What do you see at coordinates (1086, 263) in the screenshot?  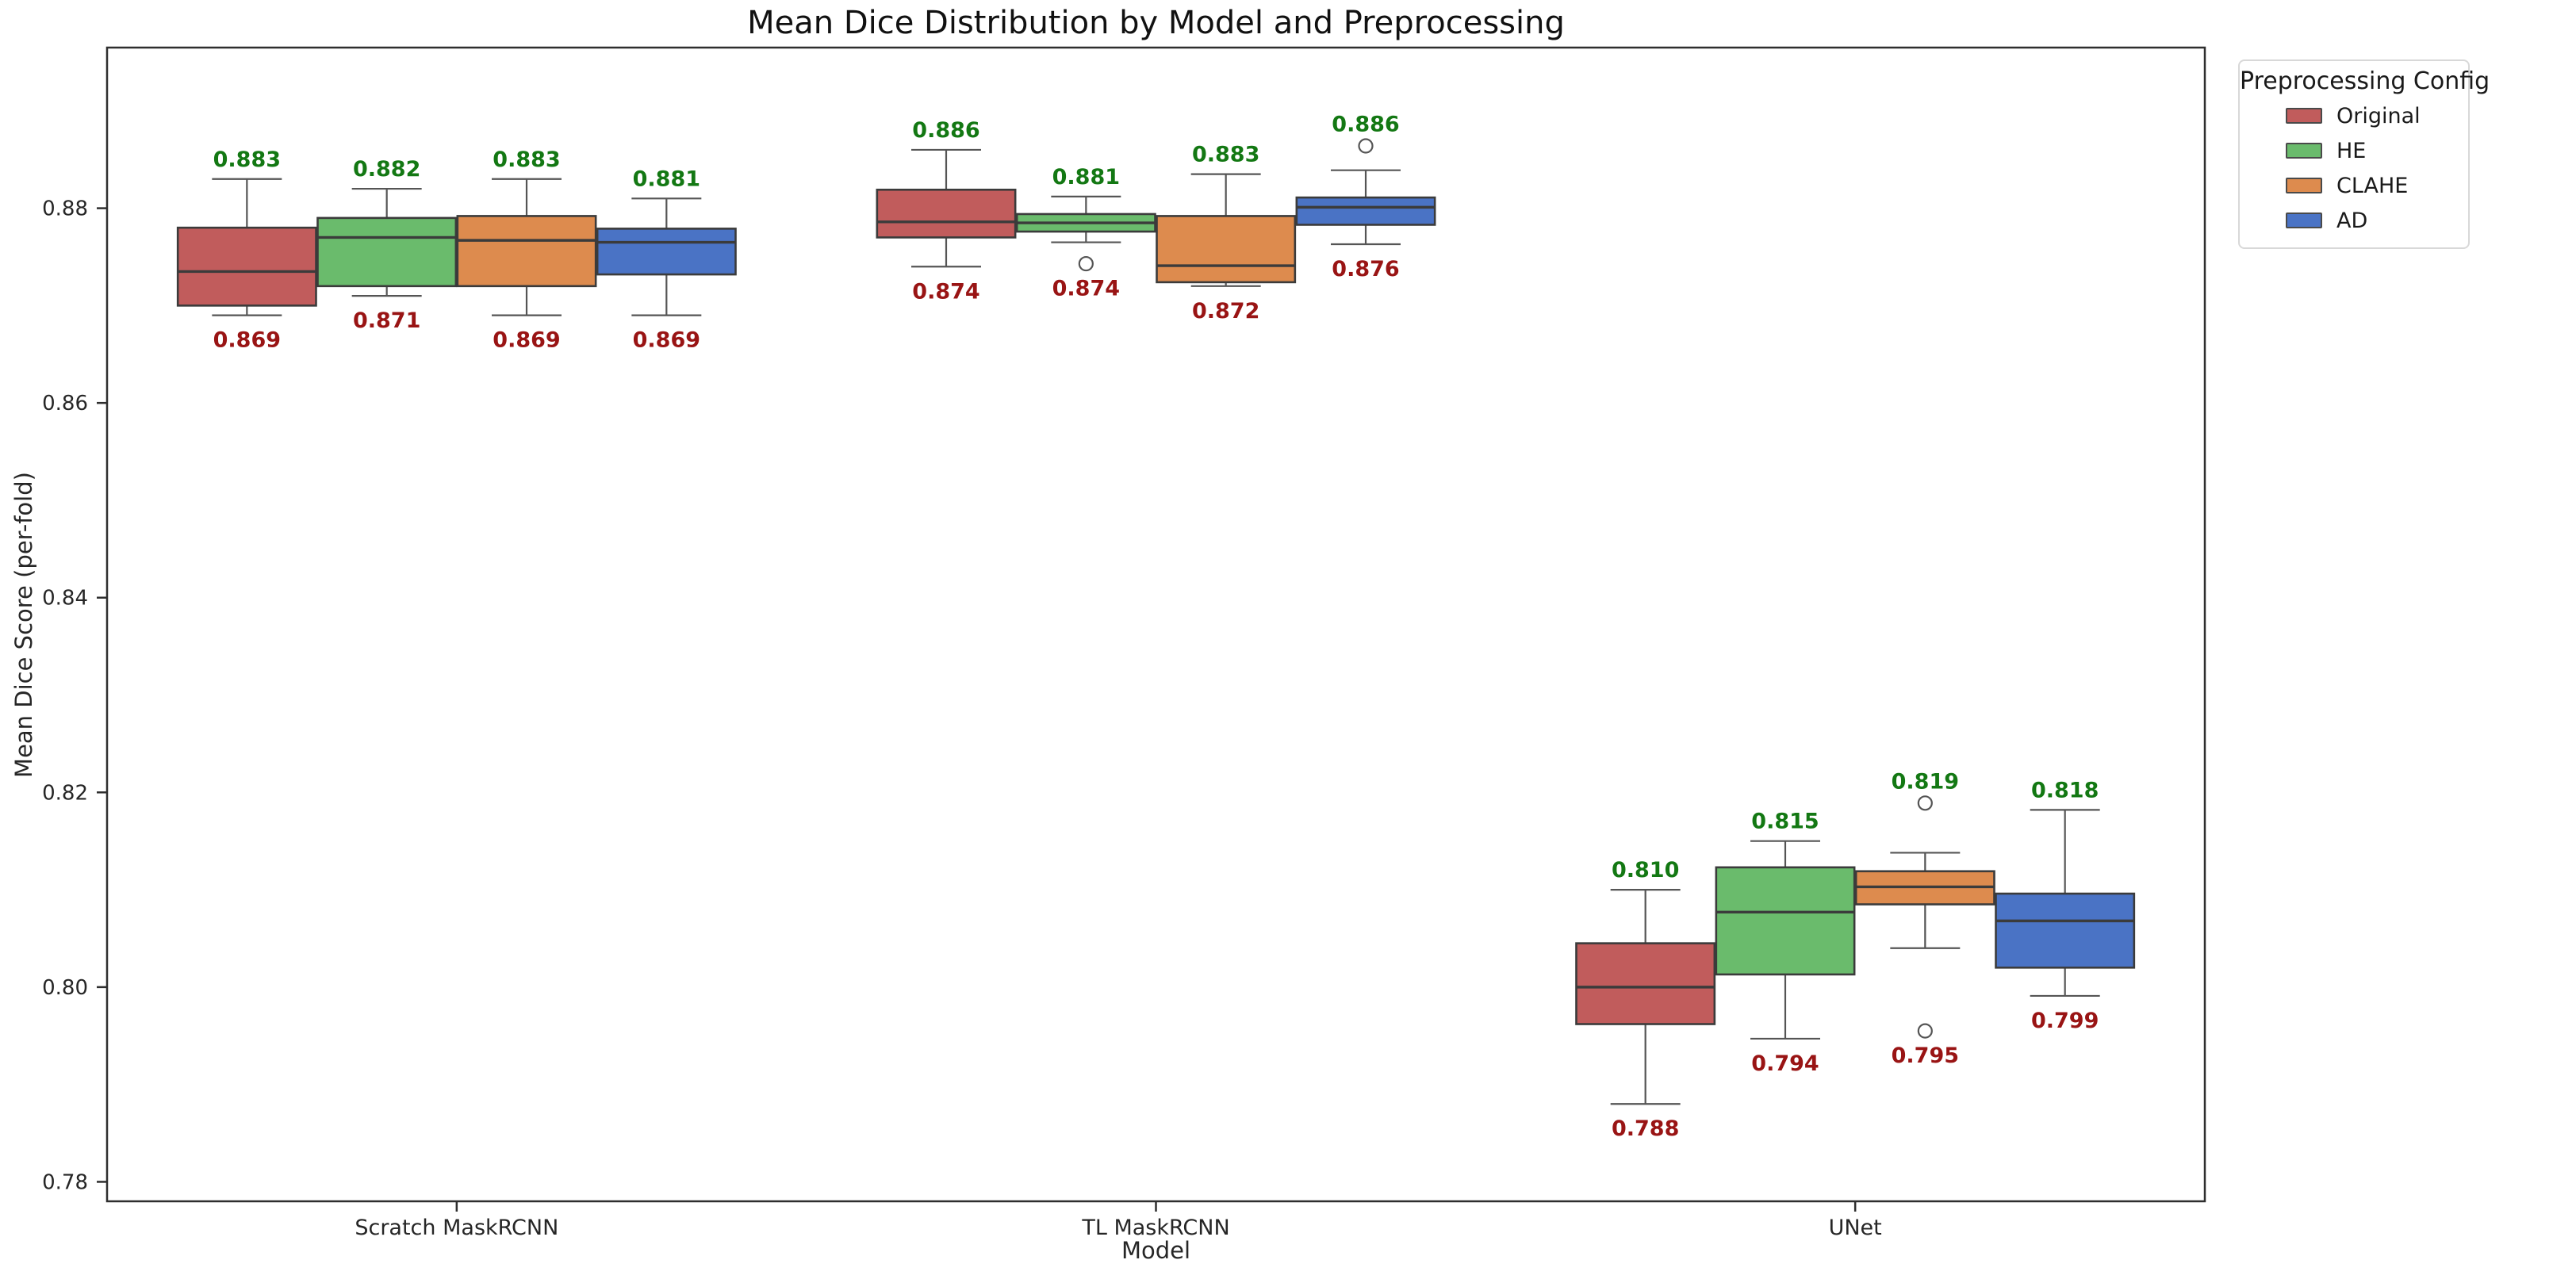 I see `outlier-he-tl-maskrcnn` at bounding box center [1086, 263].